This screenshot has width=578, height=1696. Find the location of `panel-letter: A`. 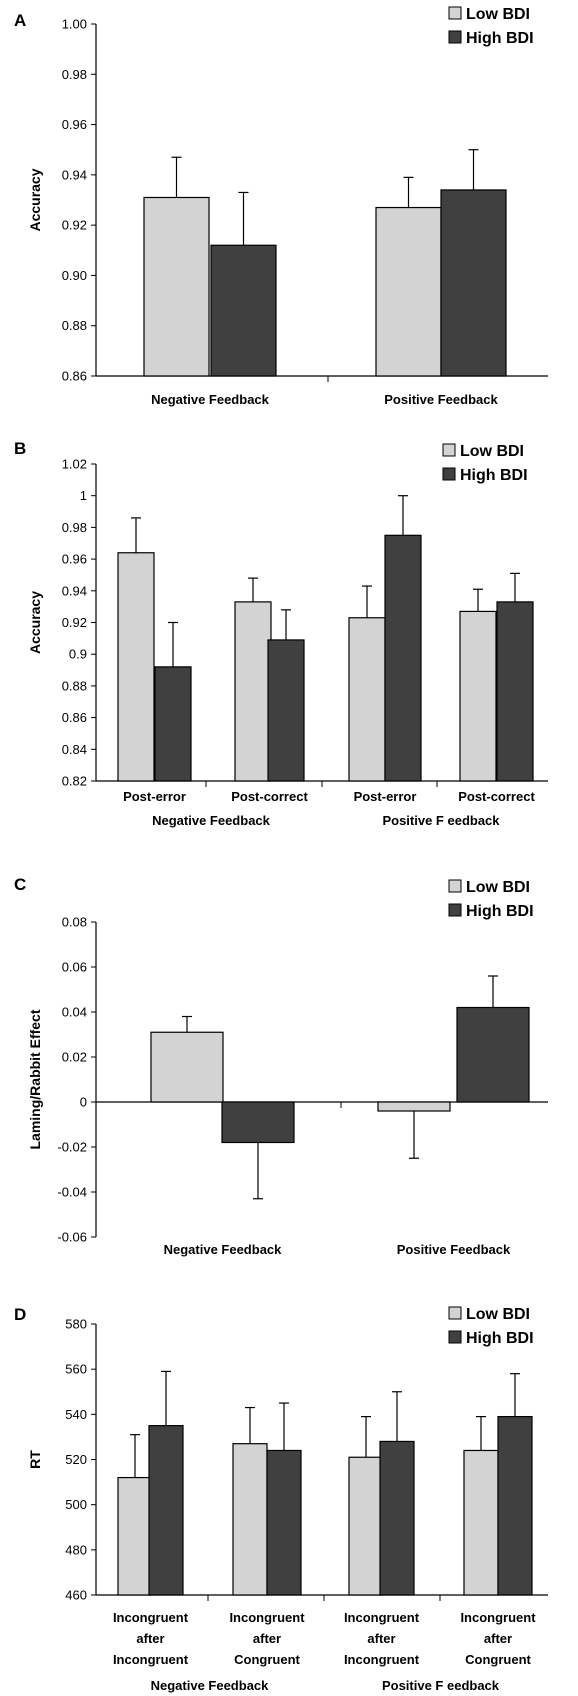

panel-letter: A is located at coordinates (20, 20).